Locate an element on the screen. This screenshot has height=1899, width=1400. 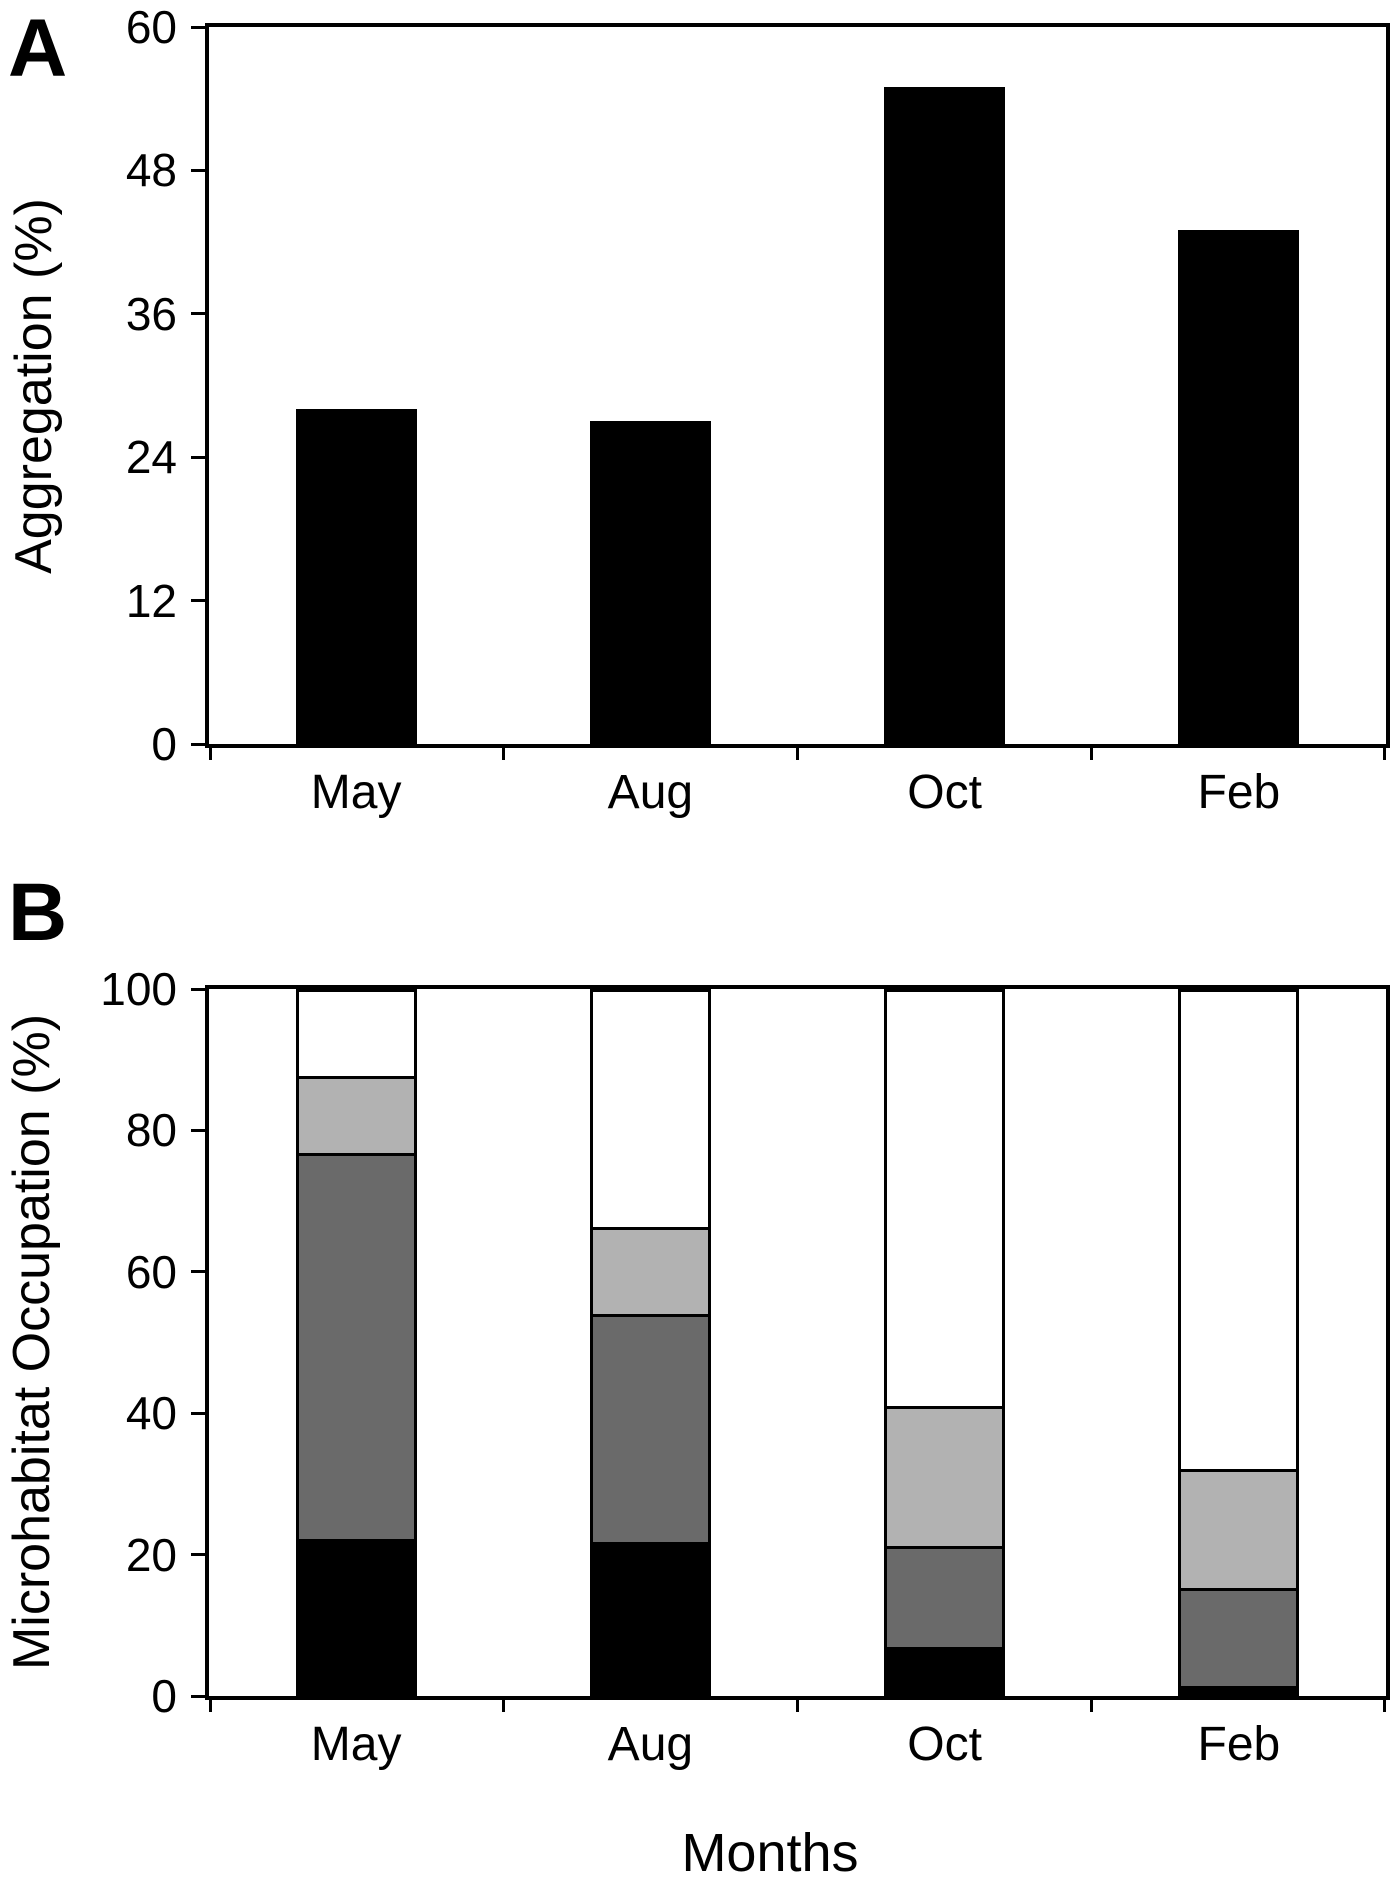
segment-light-gray-may is located at coordinates (356, 1115).